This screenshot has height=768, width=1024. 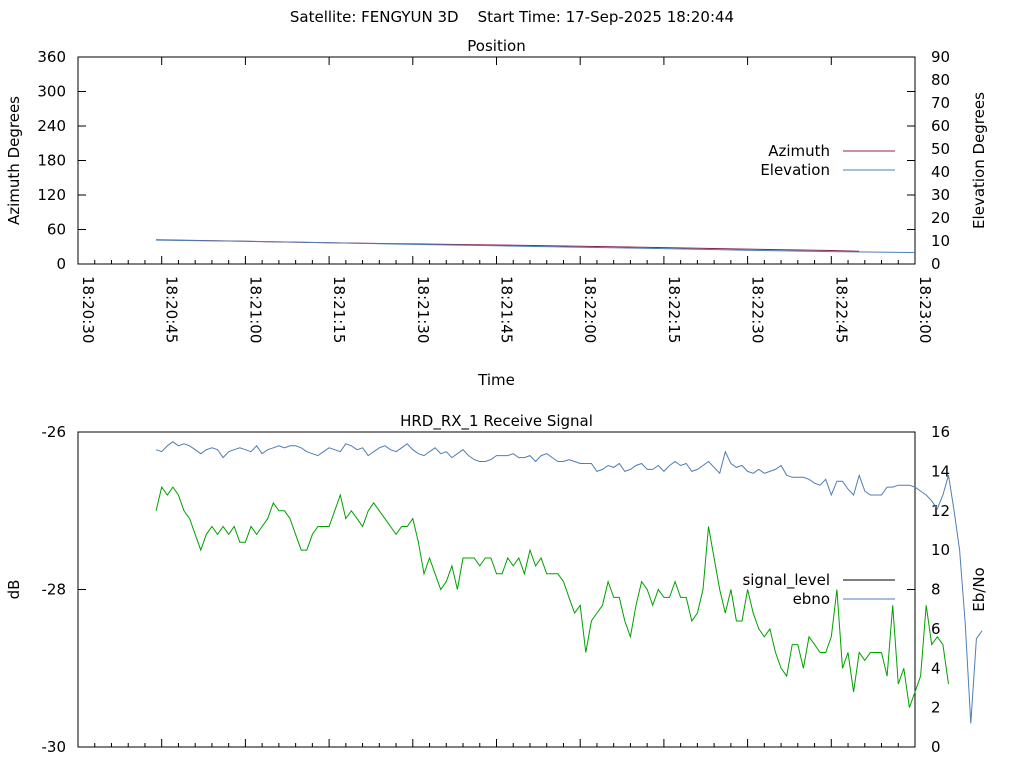 I want to click on y2-tick-label: 4, so click(x=936, y=668).